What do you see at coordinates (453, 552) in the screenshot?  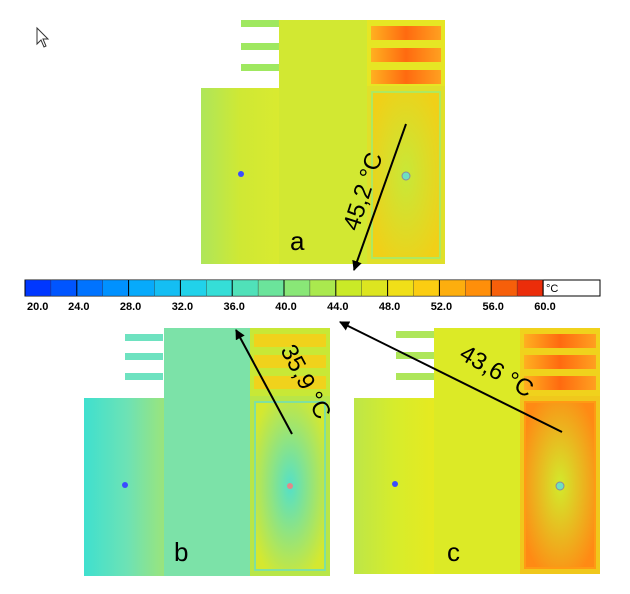 I see `panel-label: c` at bounding box center [453, 552].